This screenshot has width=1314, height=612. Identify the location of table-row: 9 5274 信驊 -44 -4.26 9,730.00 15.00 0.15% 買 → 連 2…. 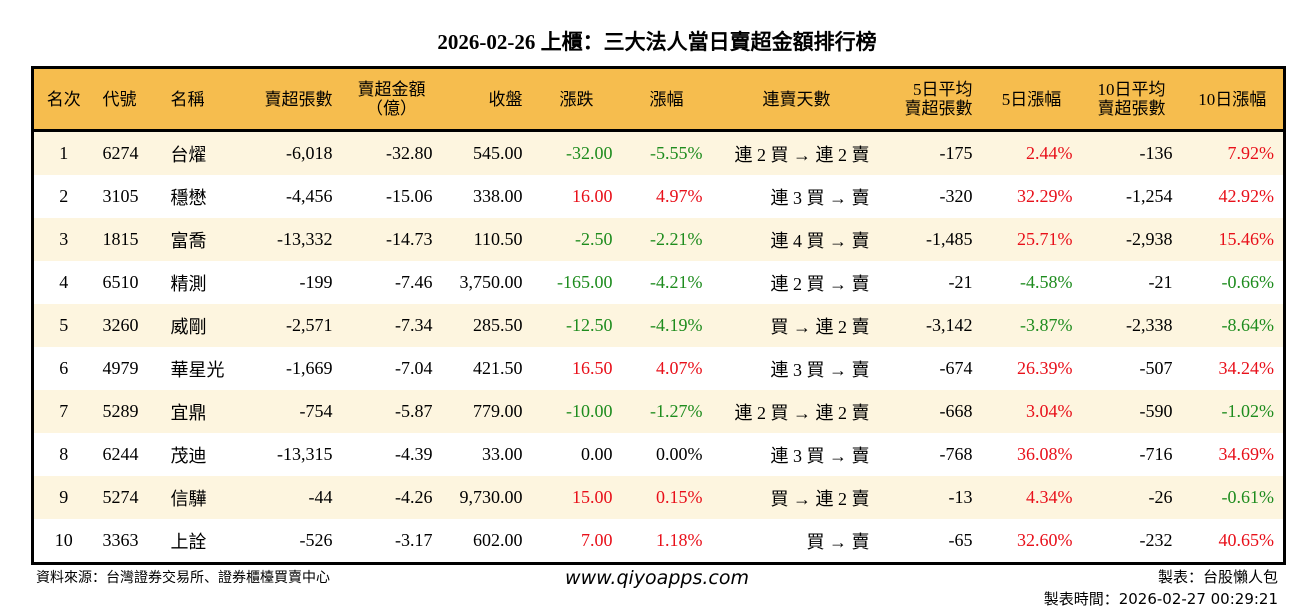
(658, 497).